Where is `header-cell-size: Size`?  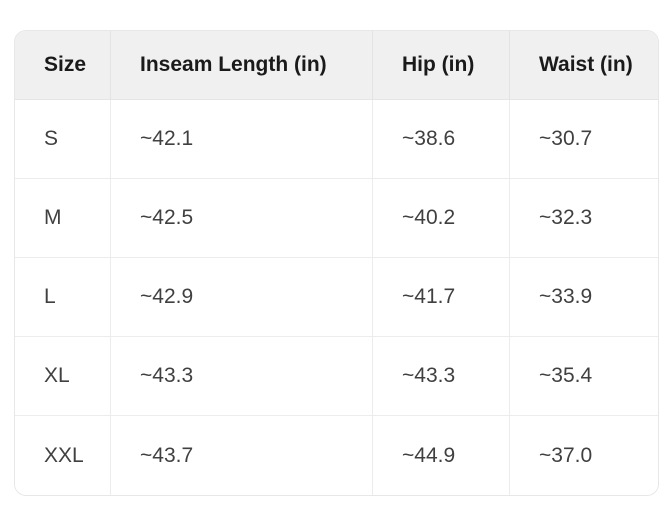
header-cell-size: Size is located at coordinates (63, 65).